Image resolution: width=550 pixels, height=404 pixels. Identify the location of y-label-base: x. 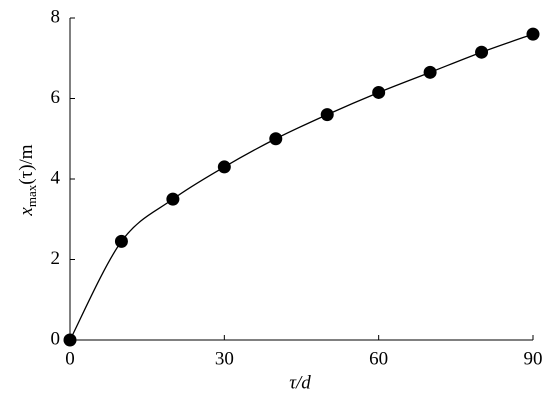
(26, 212).